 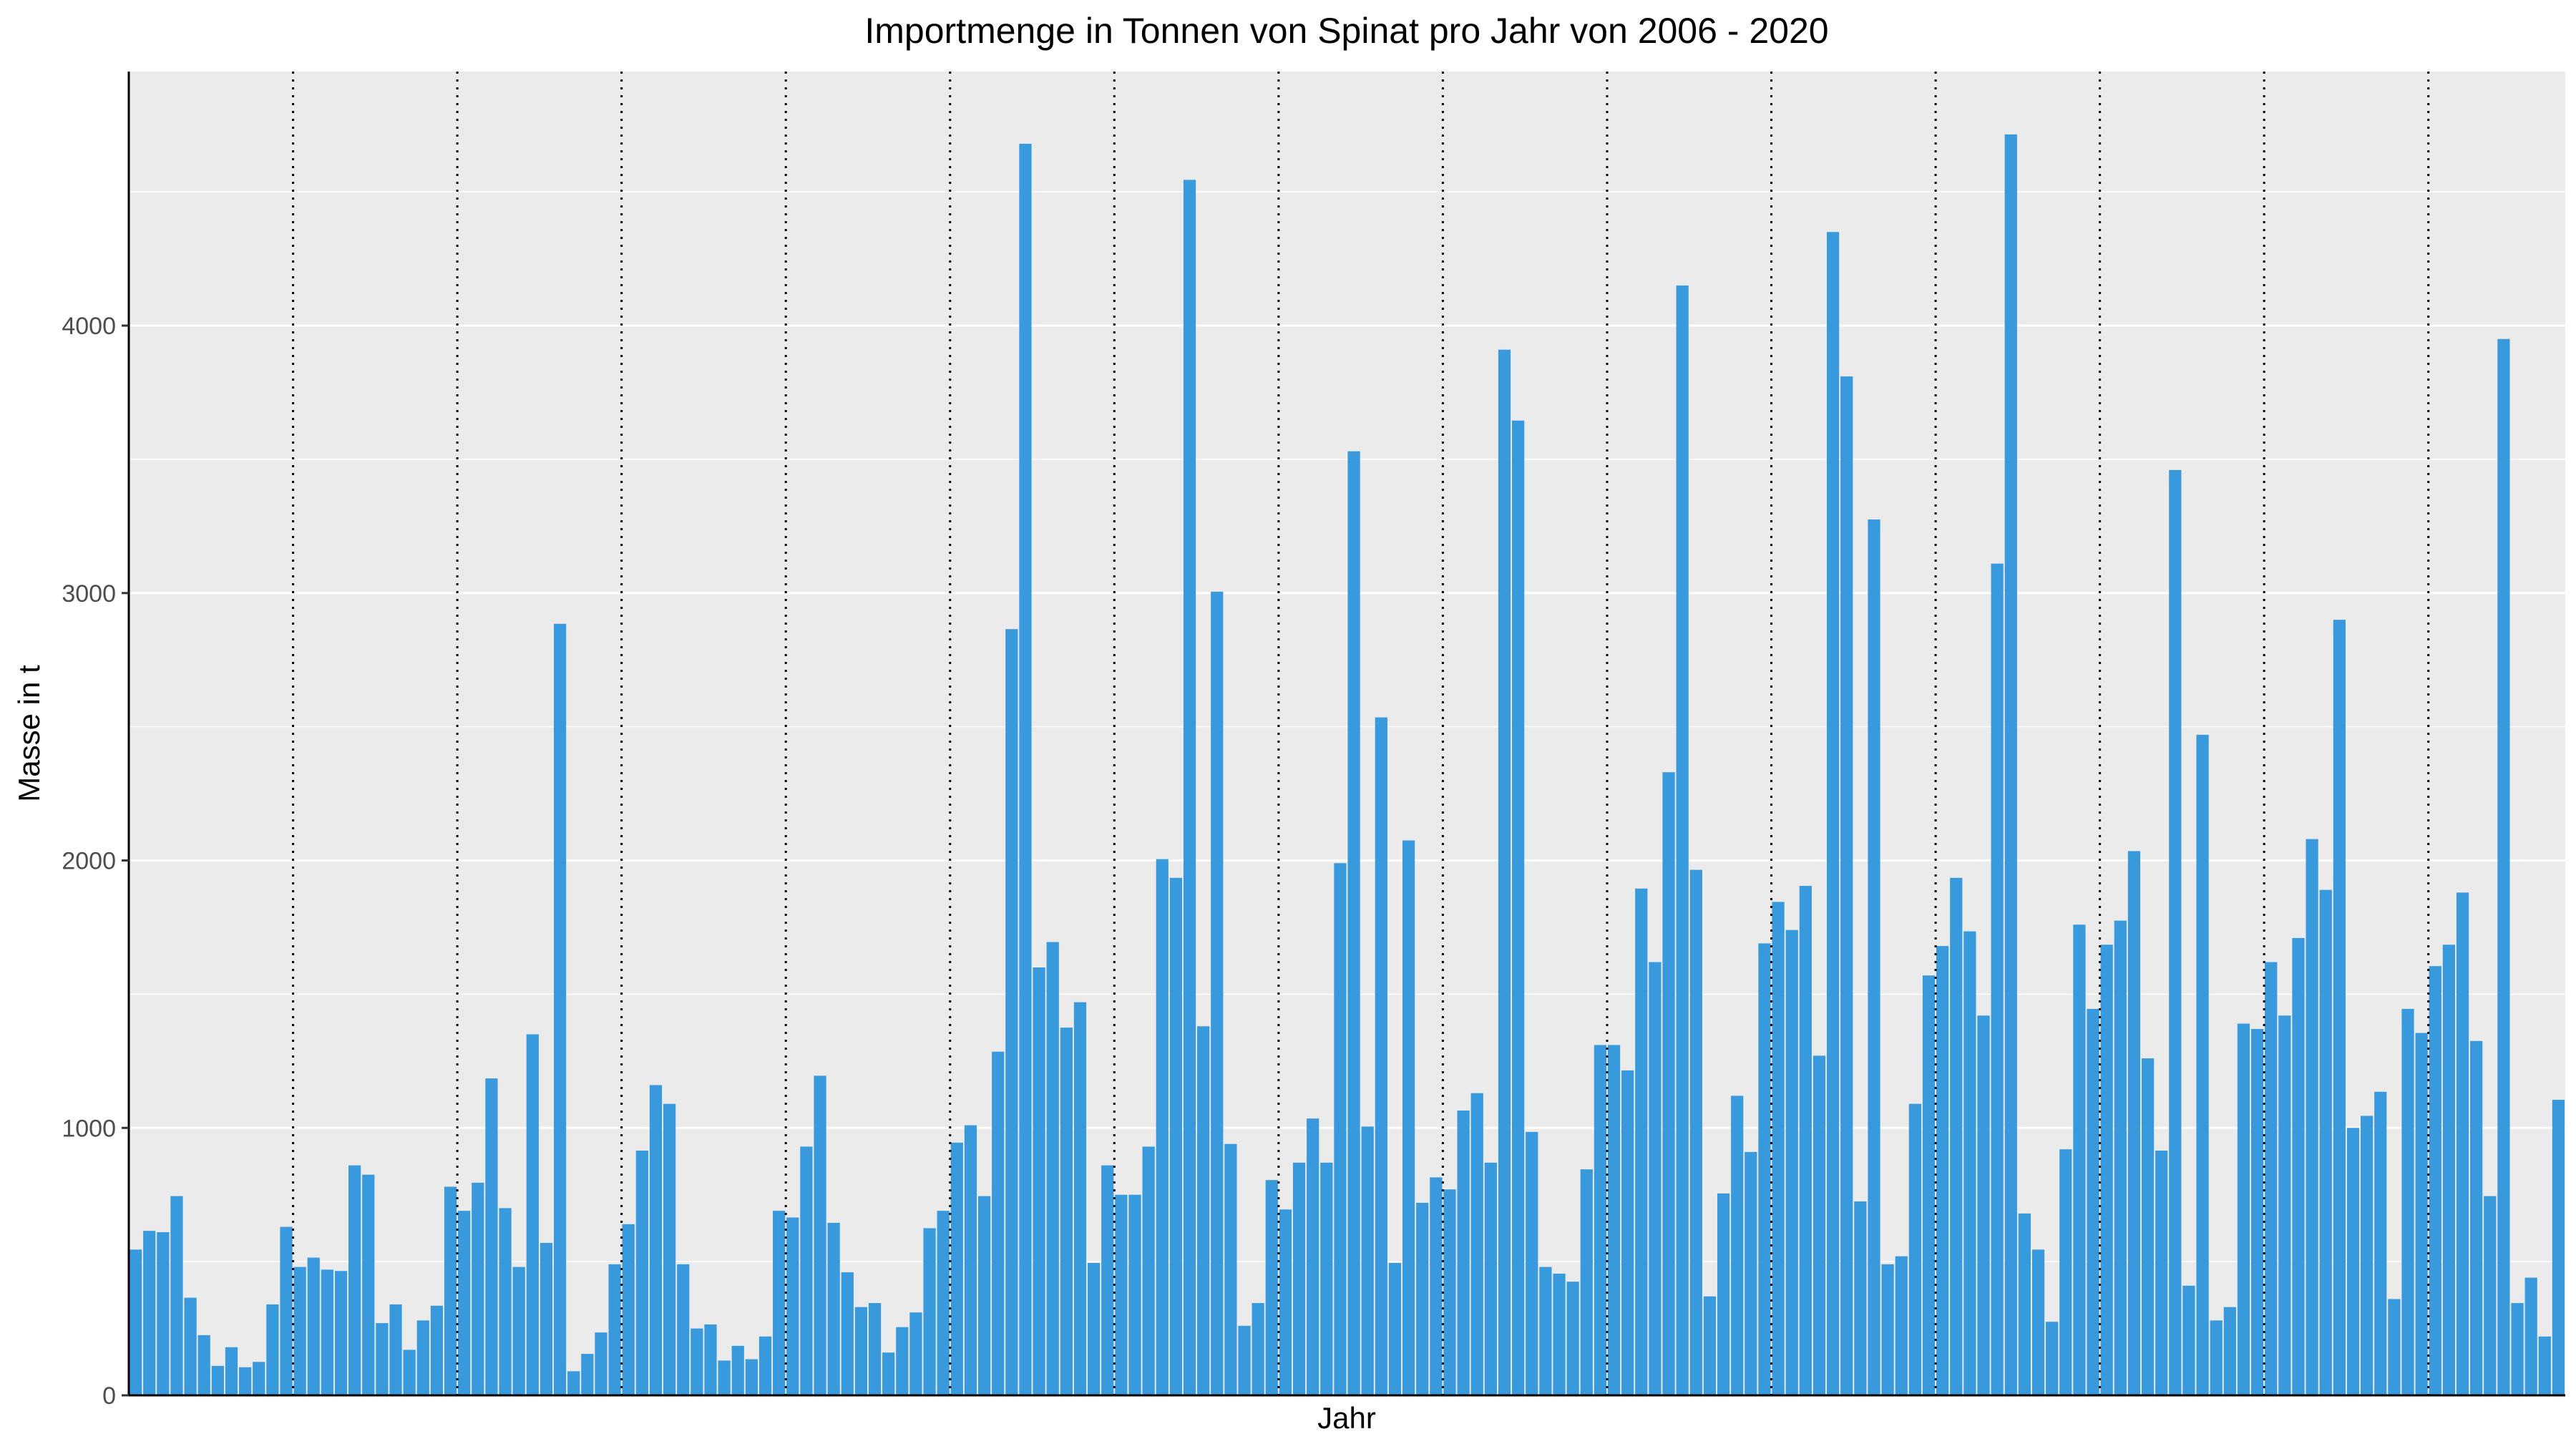 What do you see at coordinates (89, 861) in the screenshot?
I see `y-tick-label: 2000` at bounding box center [89, 861].